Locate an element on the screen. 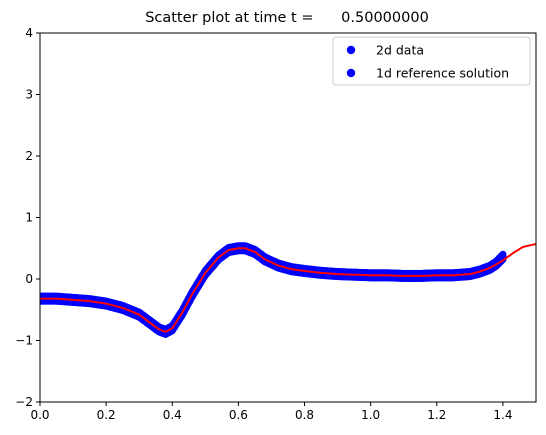 This screenshot has width=546, height=435. x-tick-label: 1.4 is located at coordinates (502, 415).